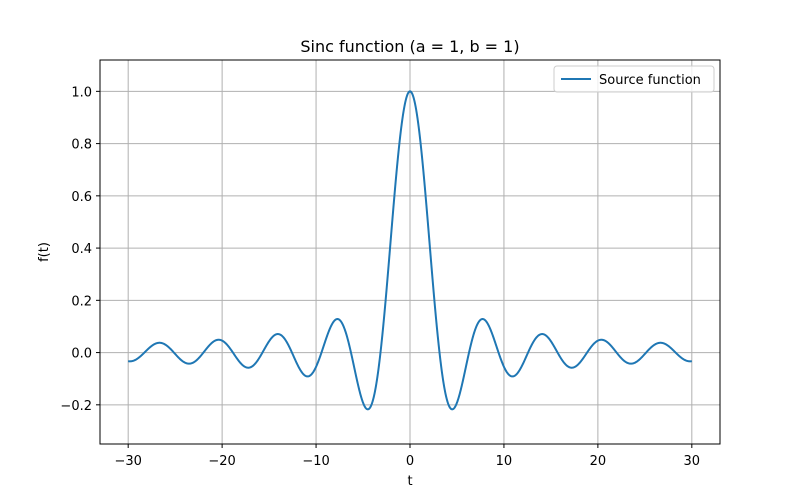  I want to click on x-tick-label: 20, so click(598, 461).